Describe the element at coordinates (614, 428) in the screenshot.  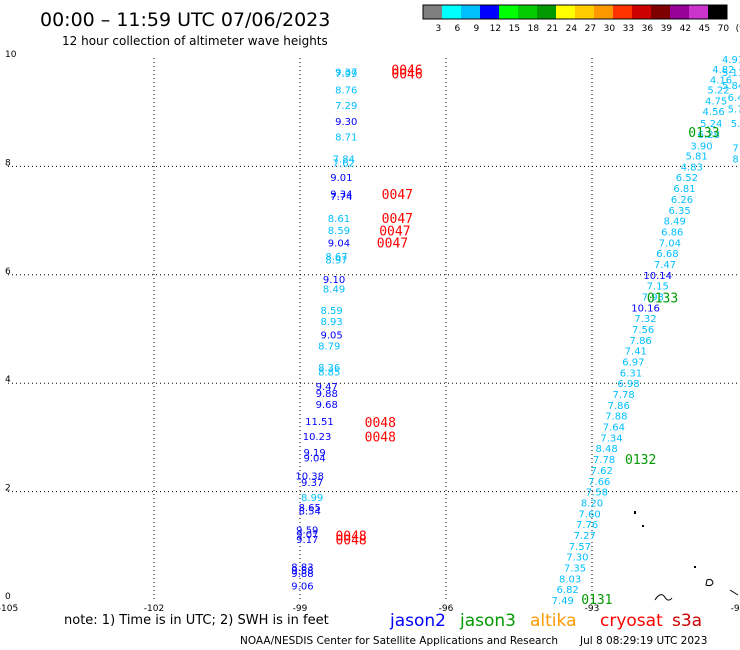
I see `wave-height-value: 7.64` at that location.